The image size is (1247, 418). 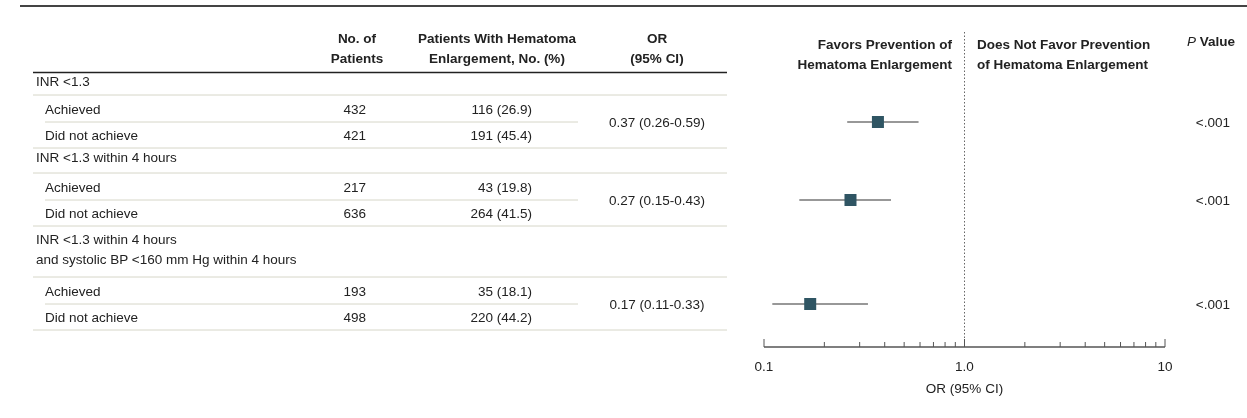 I want to click on text: 193, so click(x=354, y=291).